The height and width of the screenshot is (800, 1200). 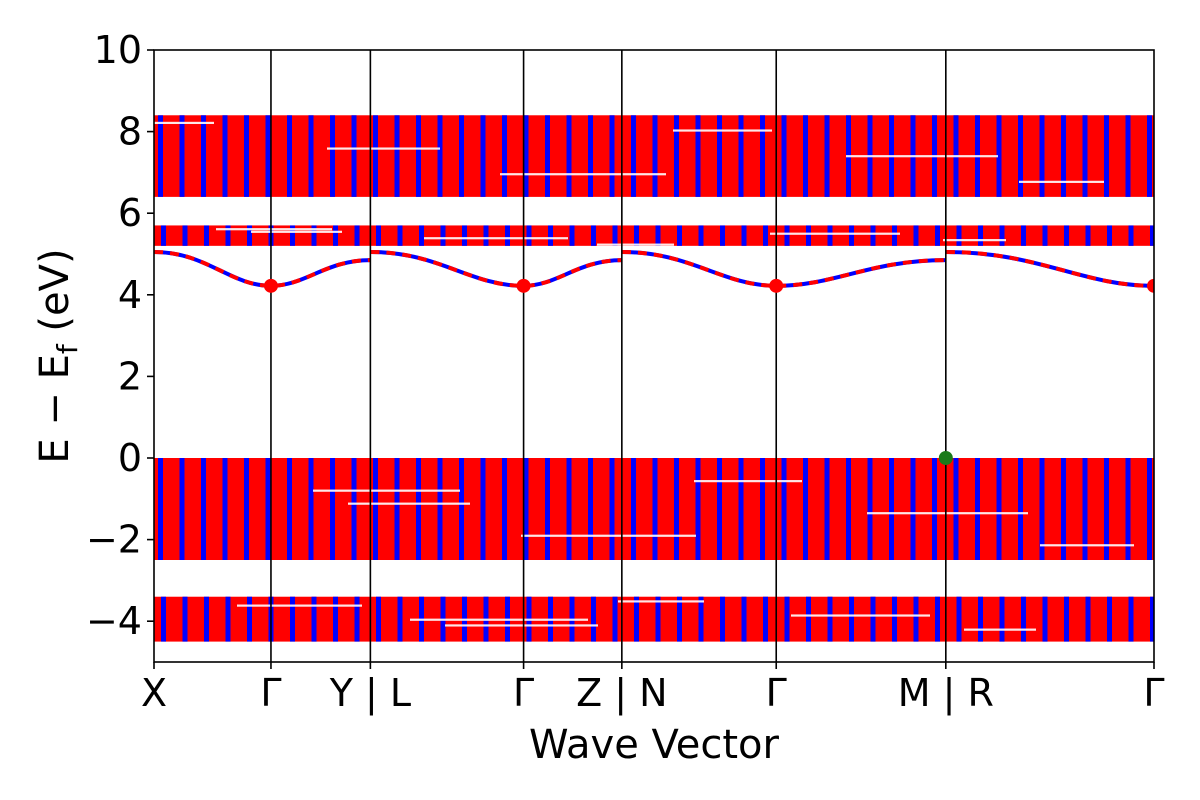 I want to click on x-tick-label: M | R, so click(x=946, y=693).